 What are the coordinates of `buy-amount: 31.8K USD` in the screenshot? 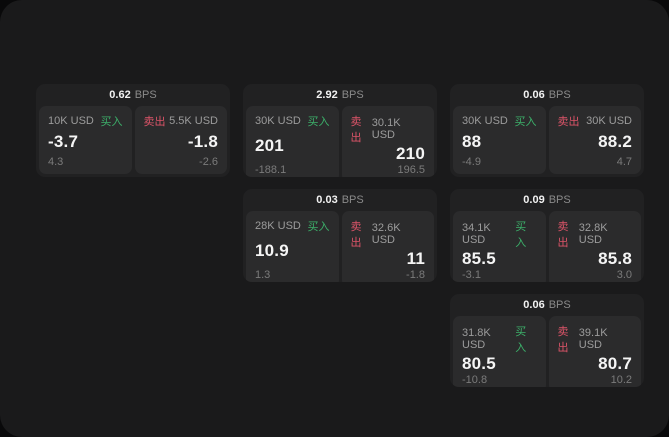 It's located at (476, 339).